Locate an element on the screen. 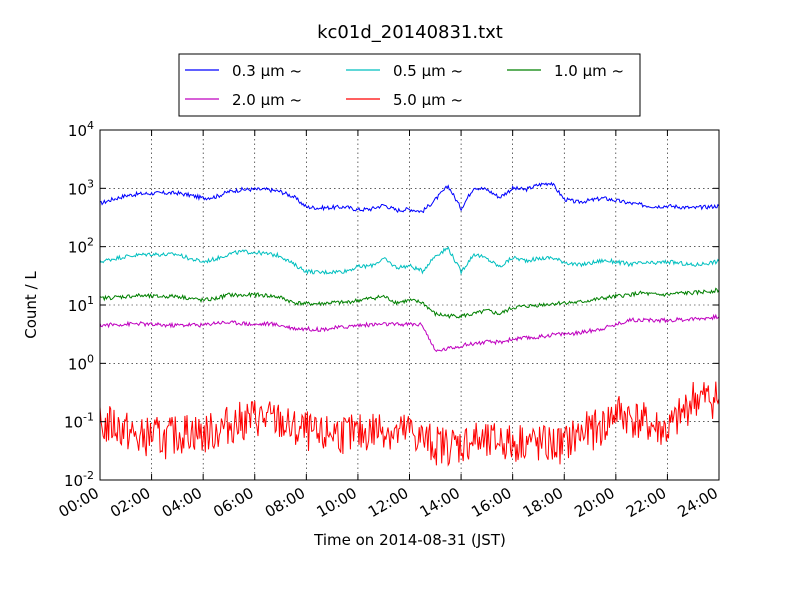 The height and width of the screenshot is (600, 800). y-tick-label: 10³ is located at coordinates (81, 187).